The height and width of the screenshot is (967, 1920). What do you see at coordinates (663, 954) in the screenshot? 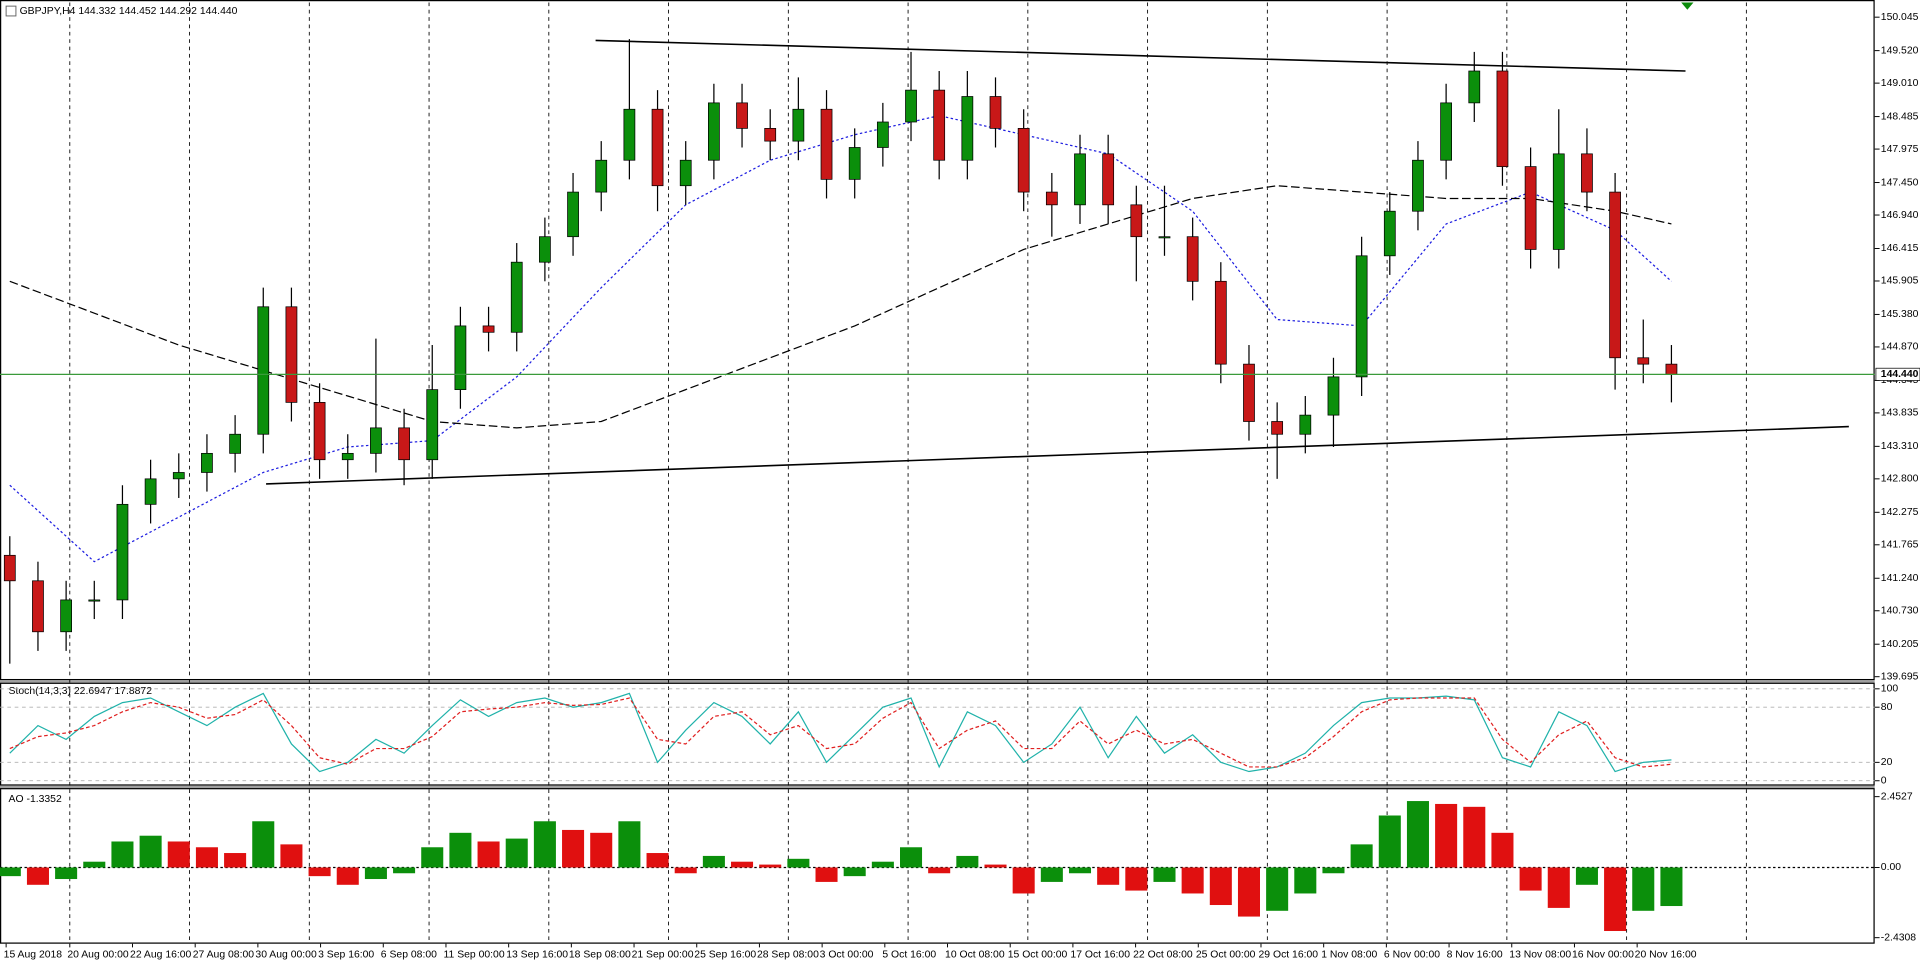
I see `x-tick-label: 21 Sep 00:00` at bounding box center [663, 954].